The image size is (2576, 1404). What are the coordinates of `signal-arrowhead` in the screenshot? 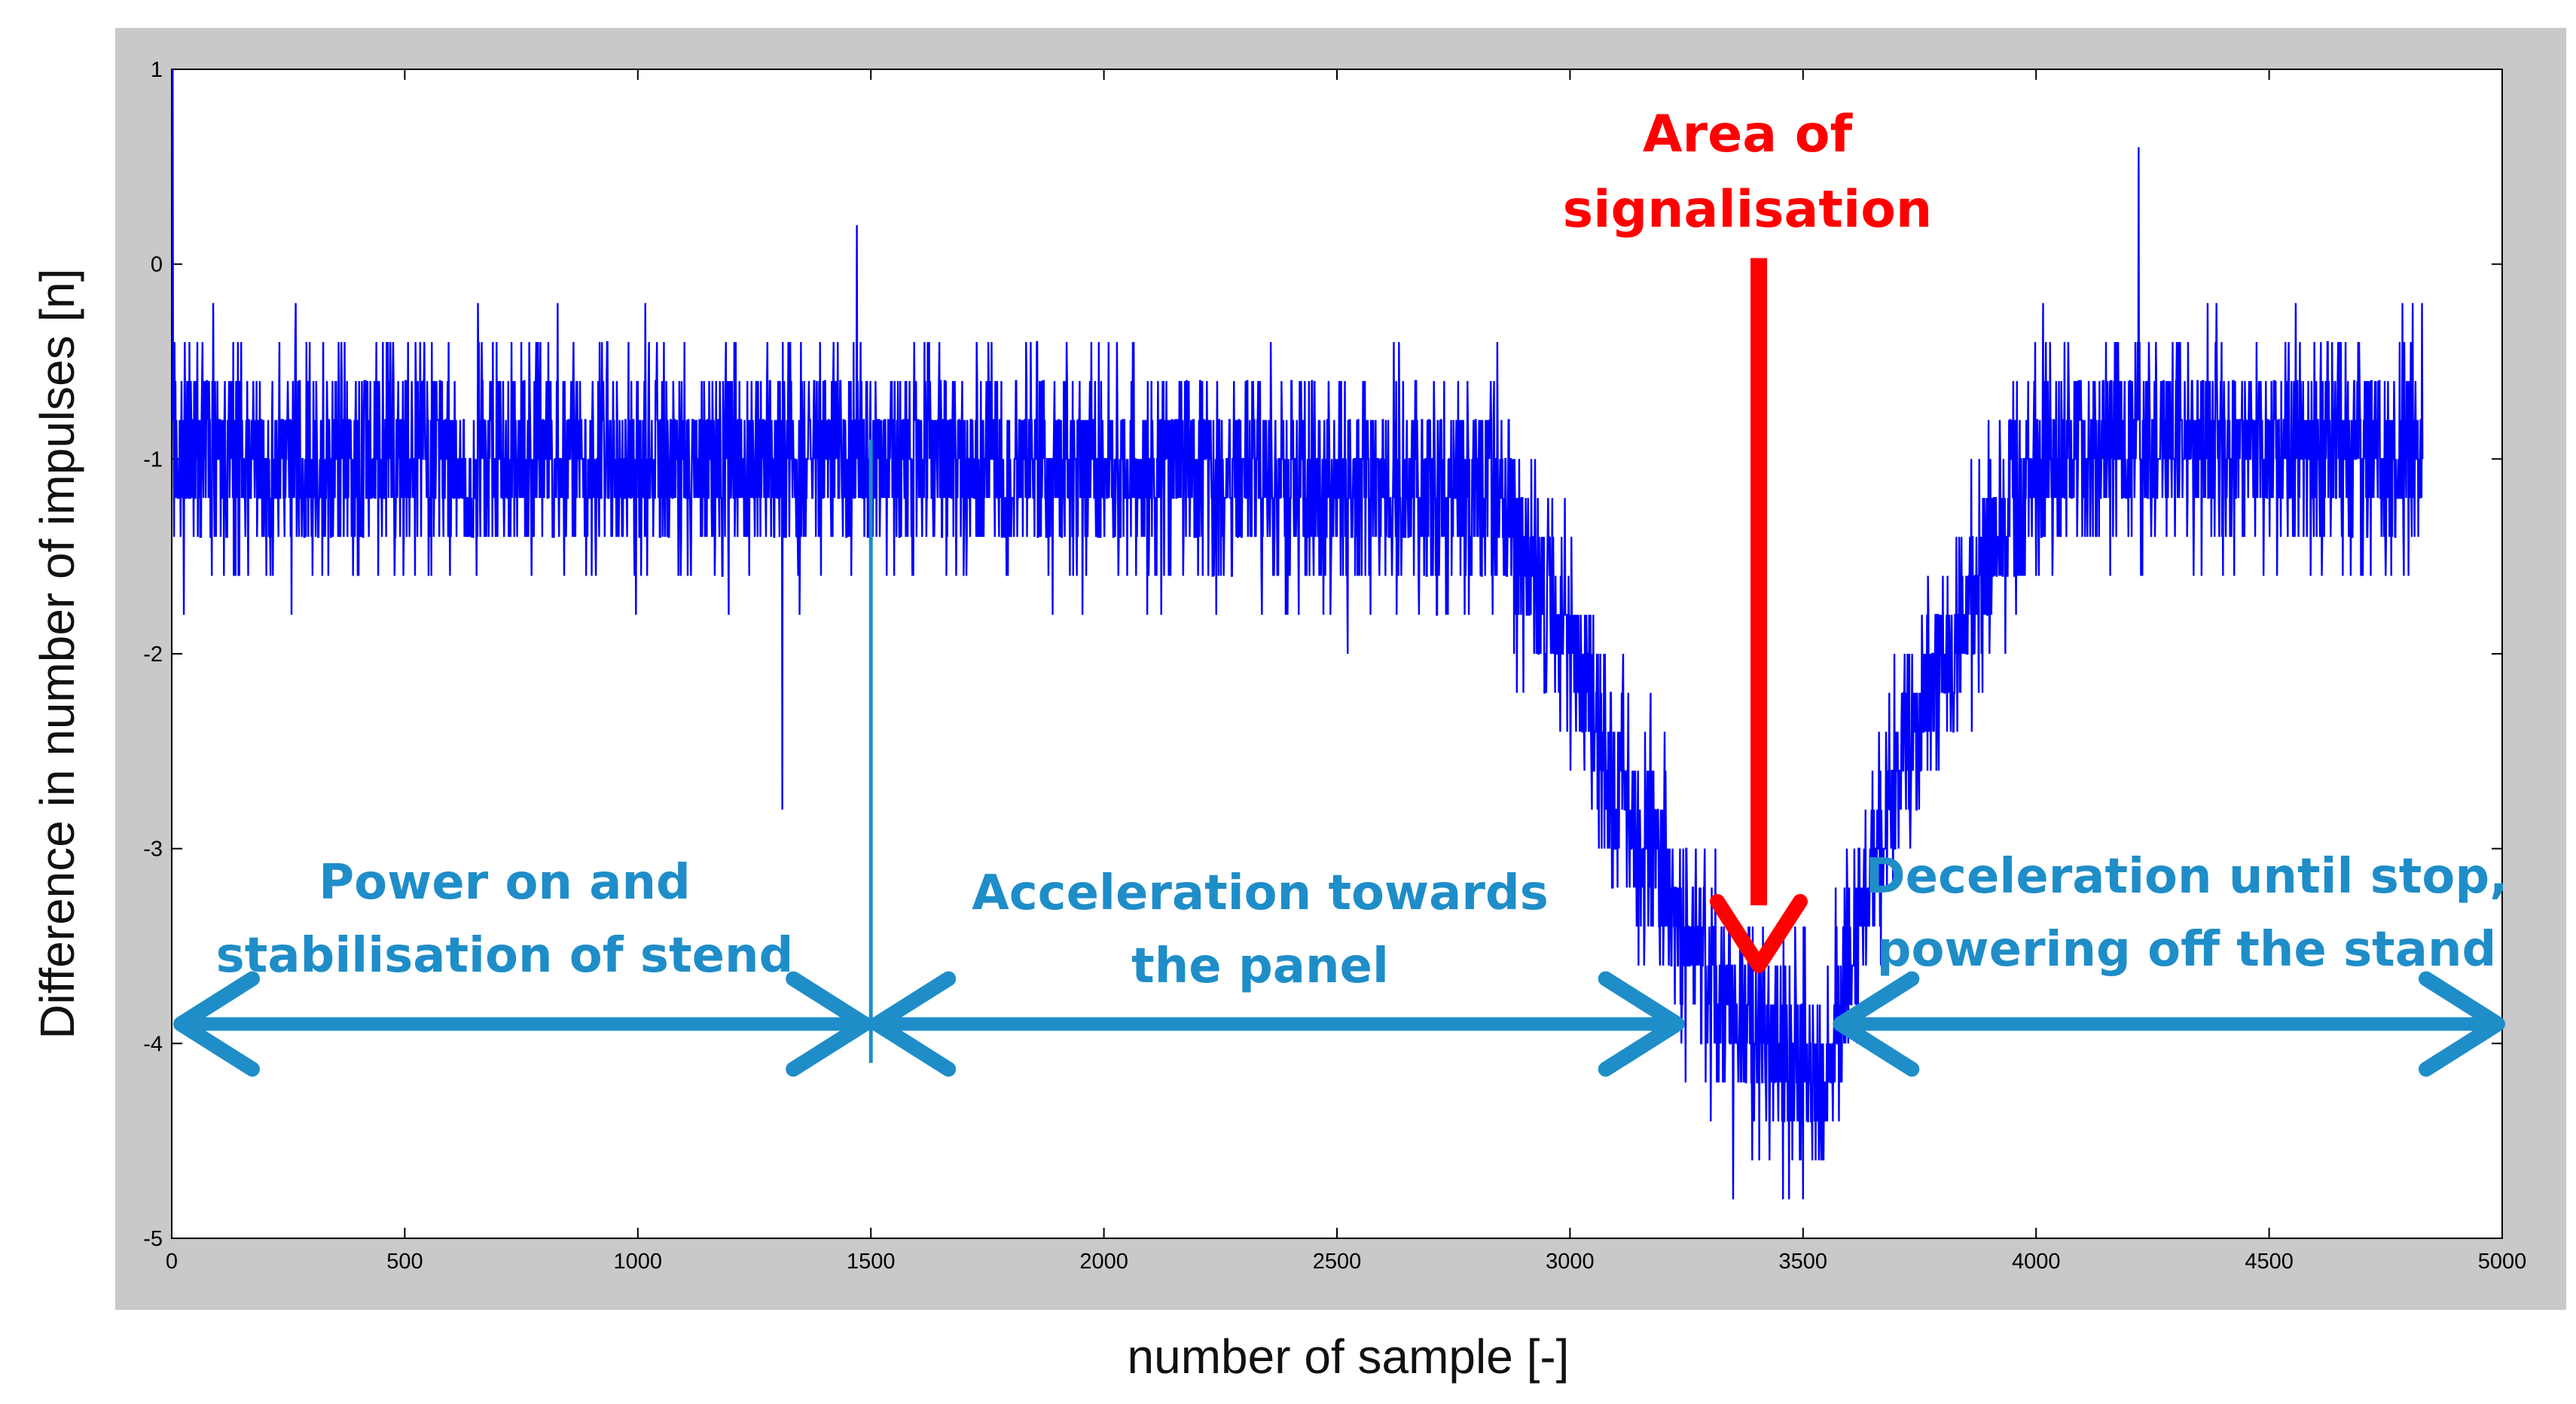 It's located at (1759, 933).